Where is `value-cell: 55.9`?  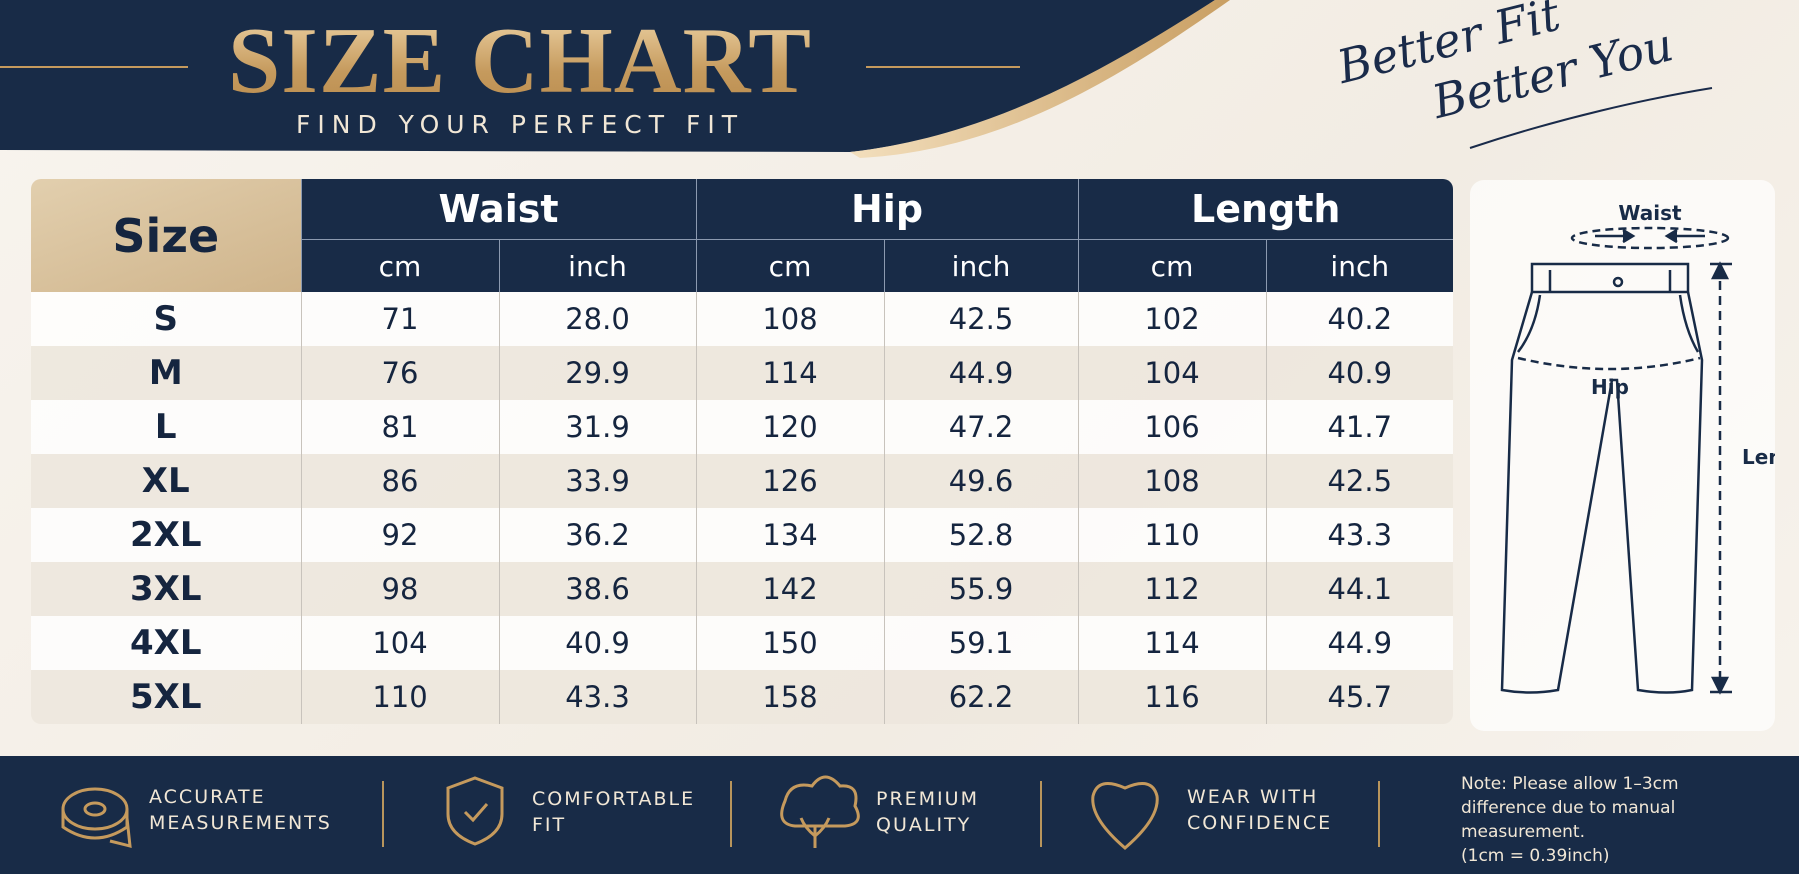 value-cell: 55.9 is located at coordinates (981, 589).